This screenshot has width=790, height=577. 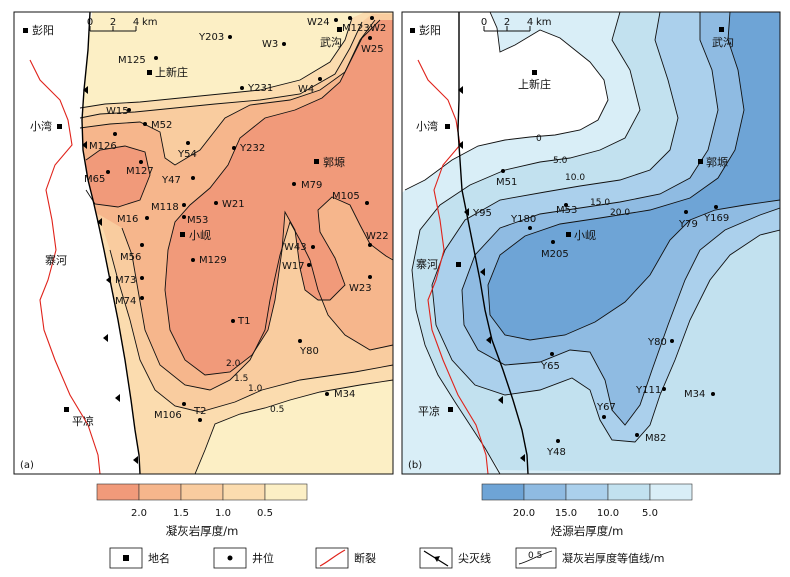 What do you see at coordinates (295, 247) in the screenshot?
I see `well-label: W43` at bounding box center [295, 247].